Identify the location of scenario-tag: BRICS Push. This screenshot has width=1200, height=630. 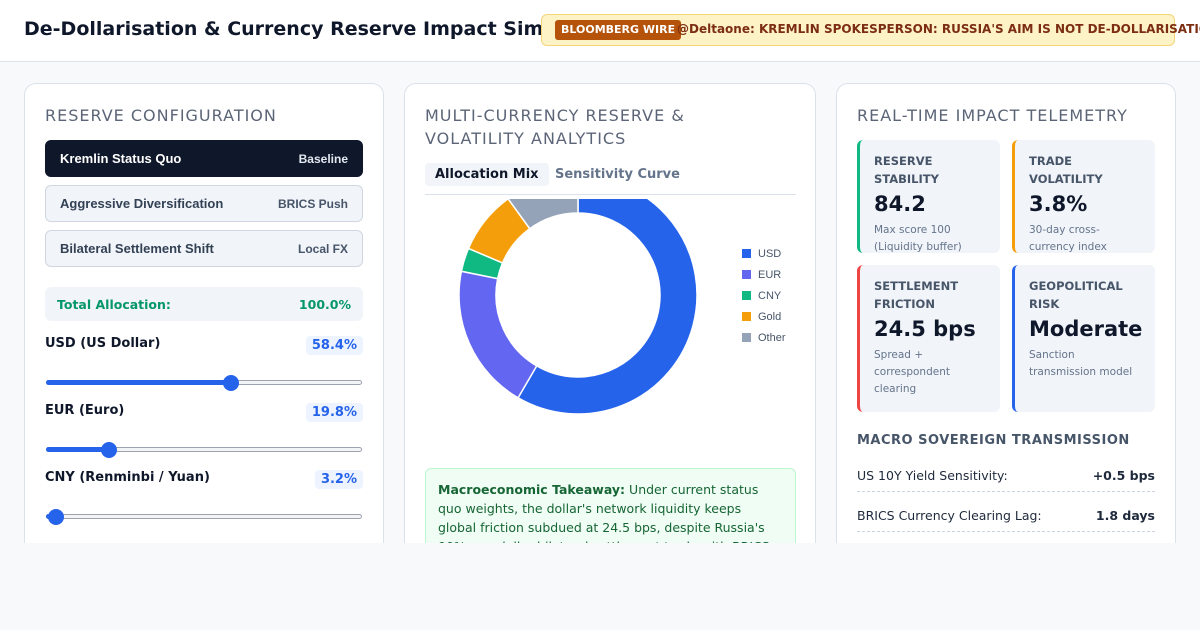
(312, 203).